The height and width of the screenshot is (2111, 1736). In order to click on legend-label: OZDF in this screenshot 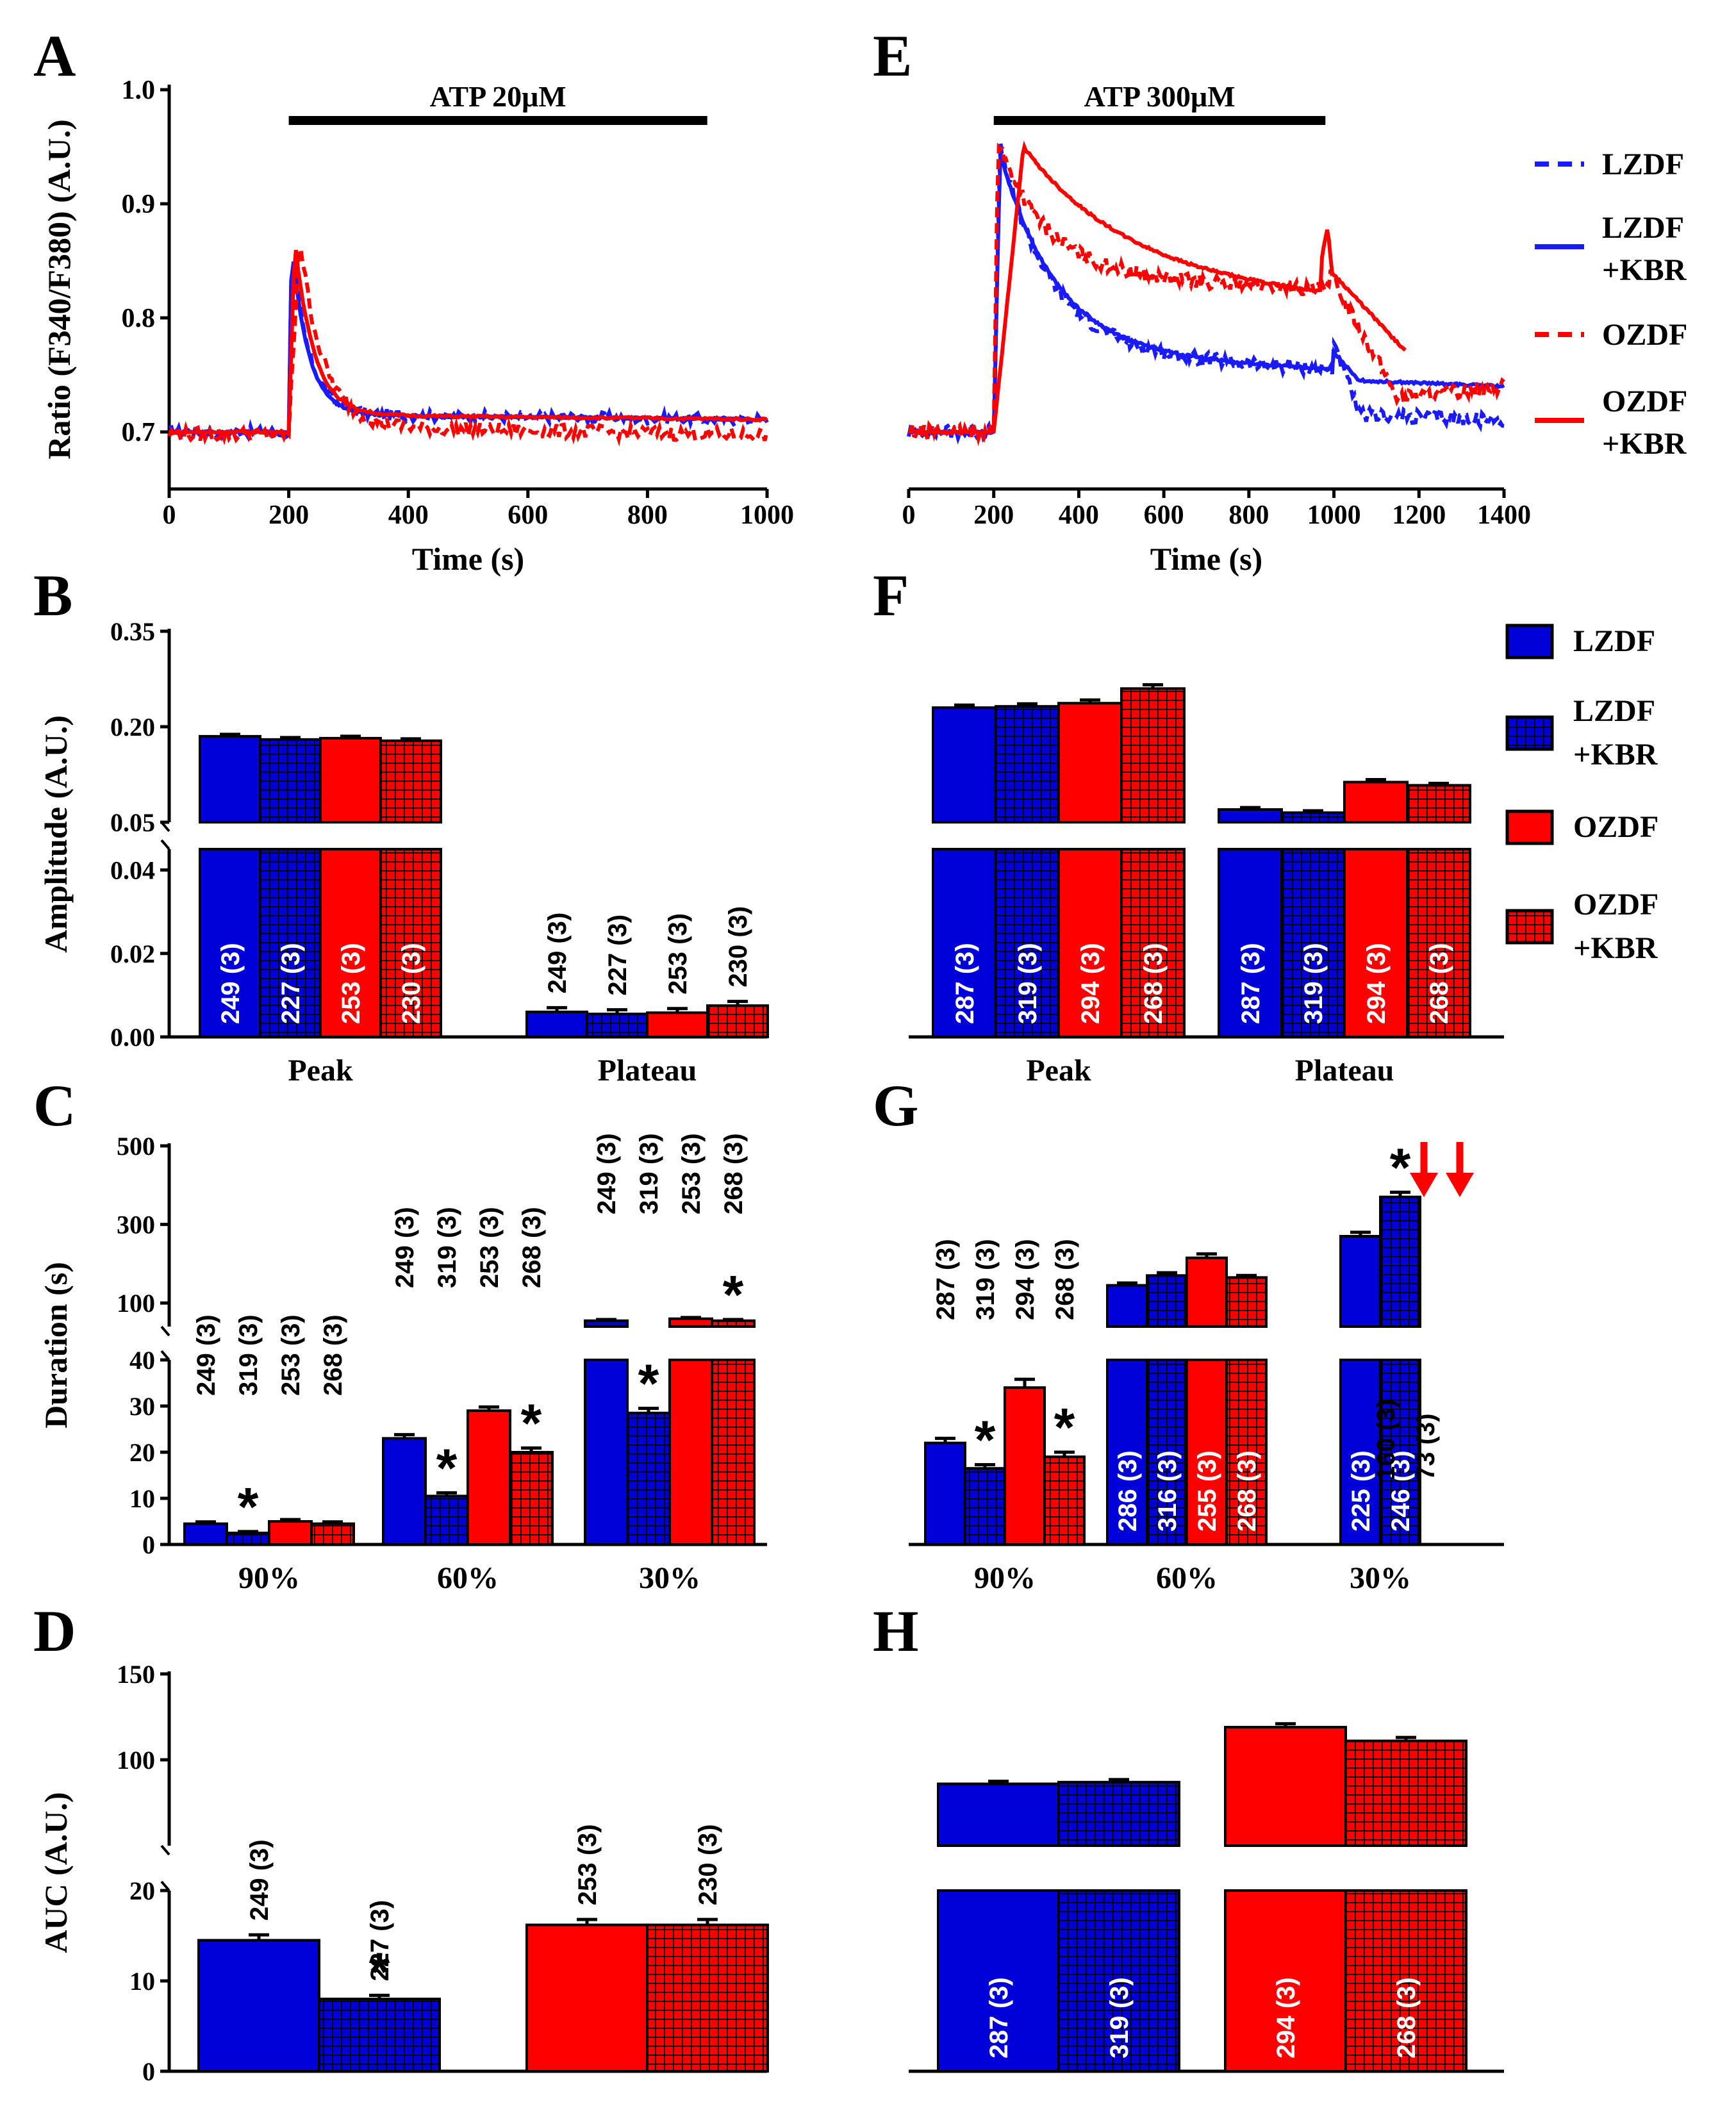, I will do `click(1644, 335)`.